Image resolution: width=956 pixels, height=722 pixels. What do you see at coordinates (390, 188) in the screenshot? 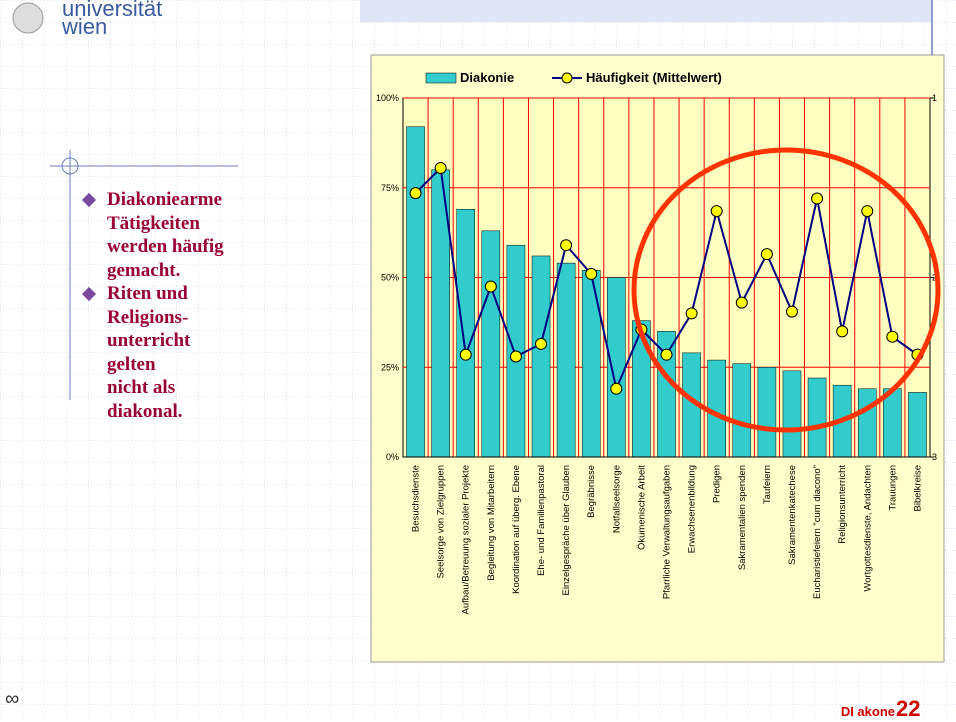
I see `y-tick-label: 75%` at bounding box center [390, 188].